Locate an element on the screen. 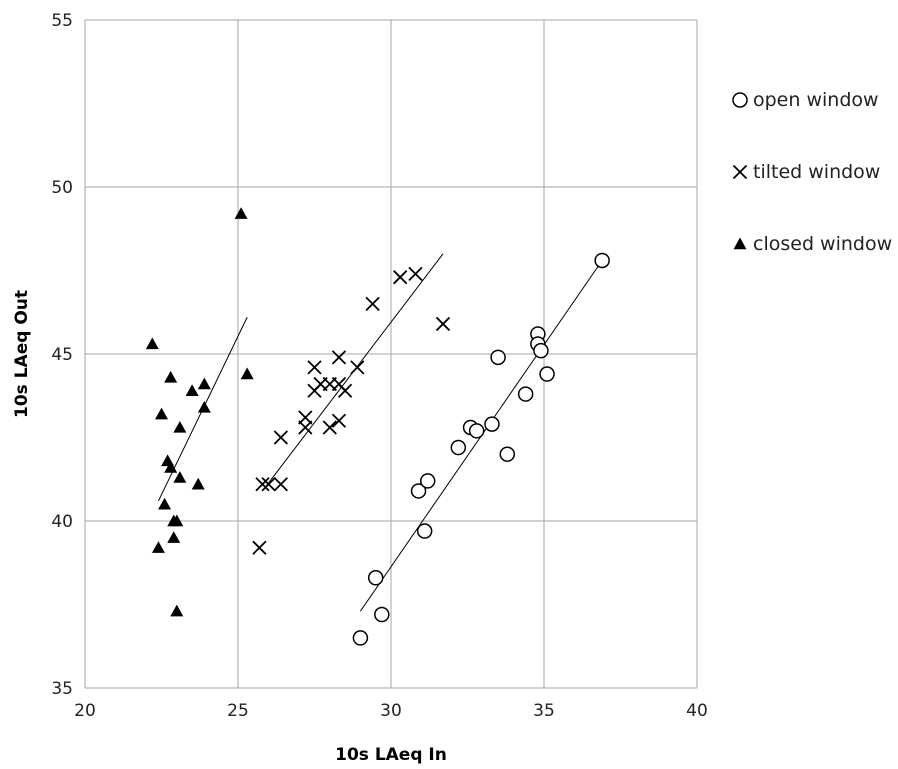  y-tick-label: 50 is located at coordinates (62, 188).